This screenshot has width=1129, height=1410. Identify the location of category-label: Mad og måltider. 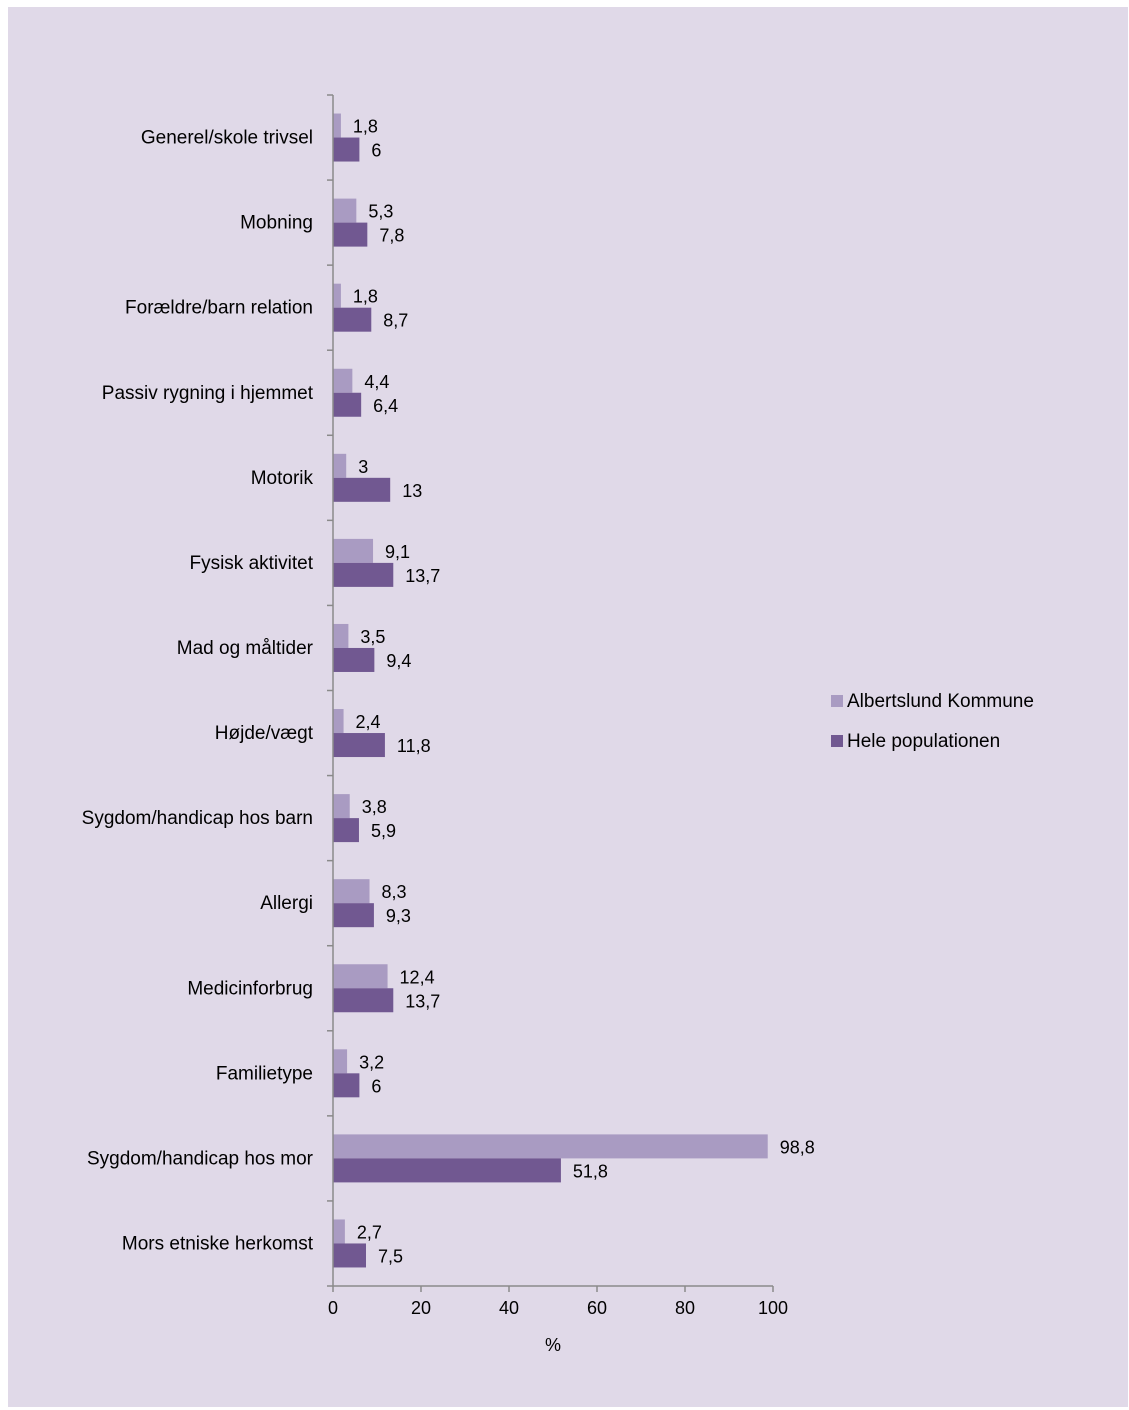
(245, 648).